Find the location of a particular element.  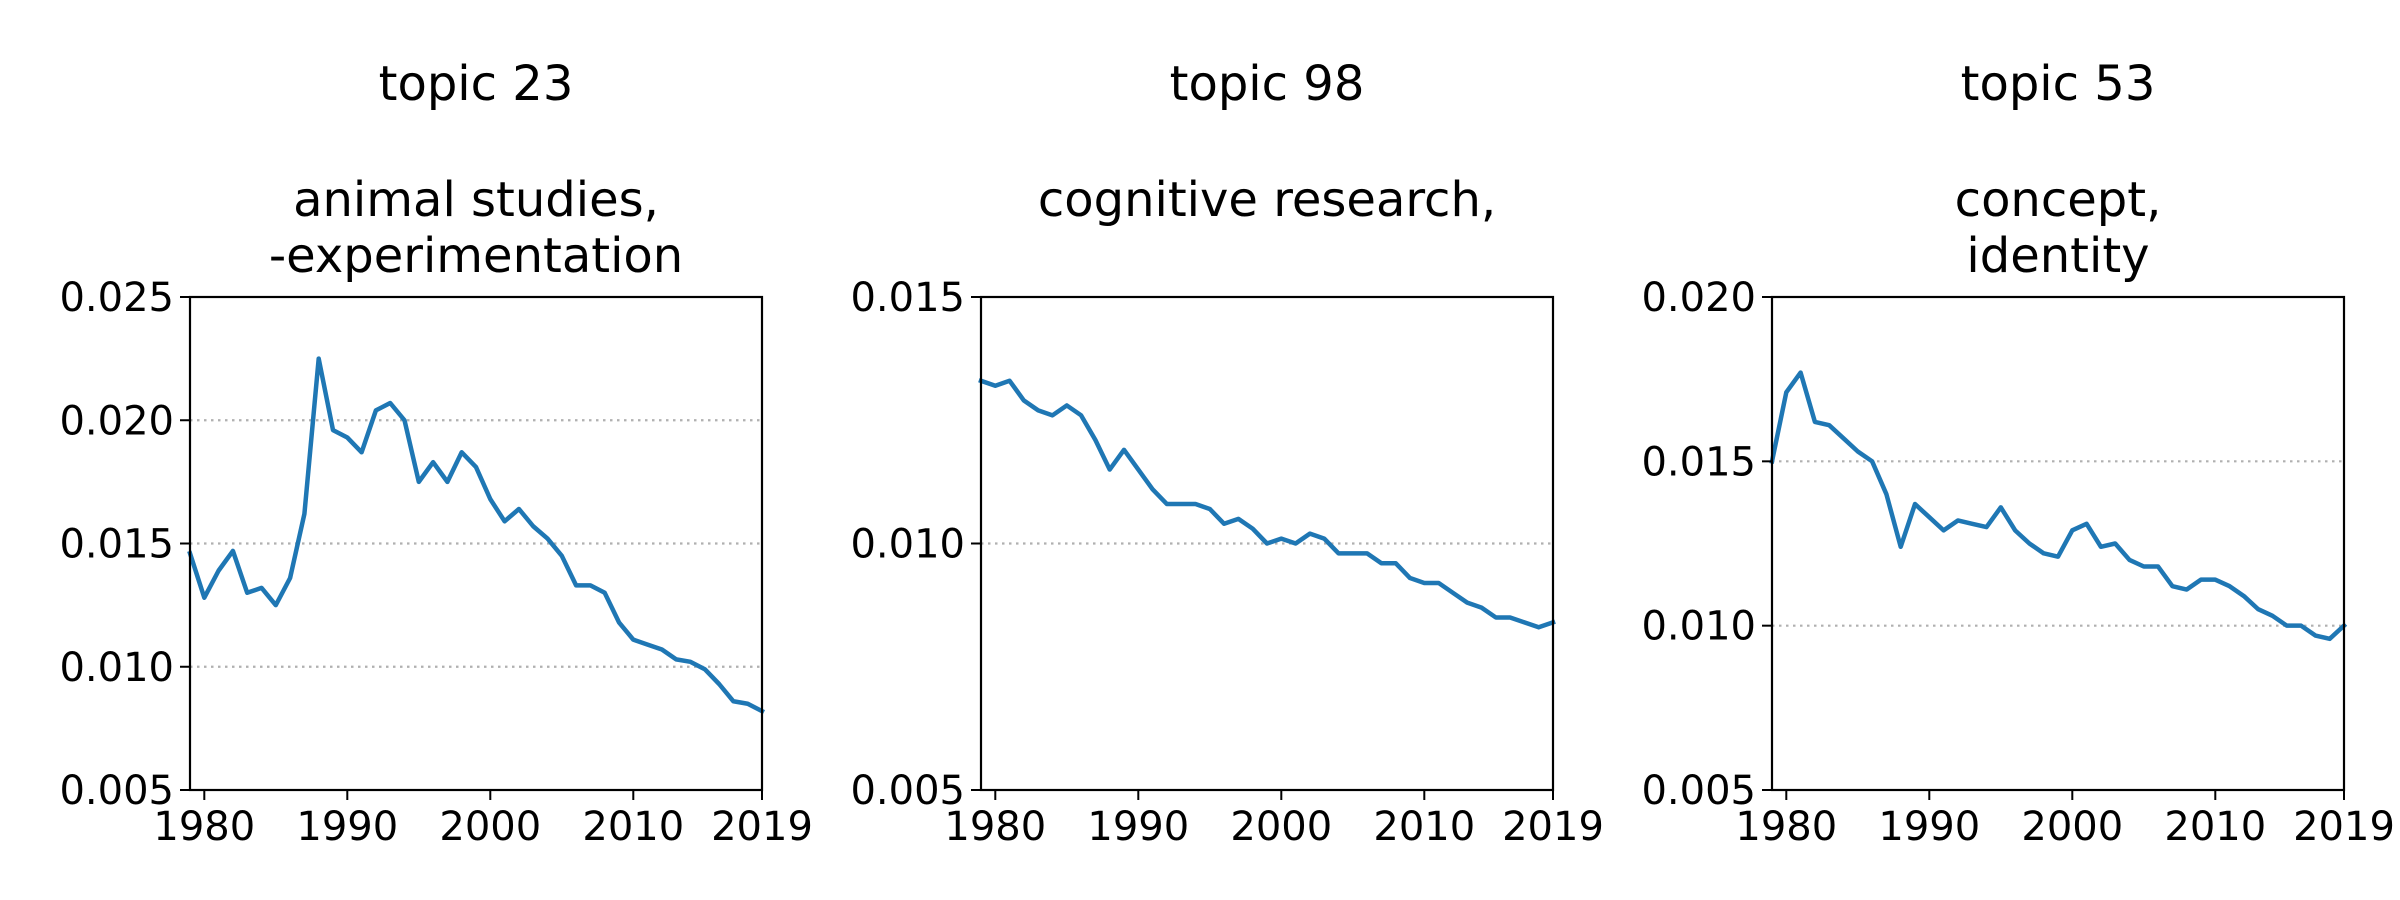

plot-frame is located at coordinates (2058, 543).